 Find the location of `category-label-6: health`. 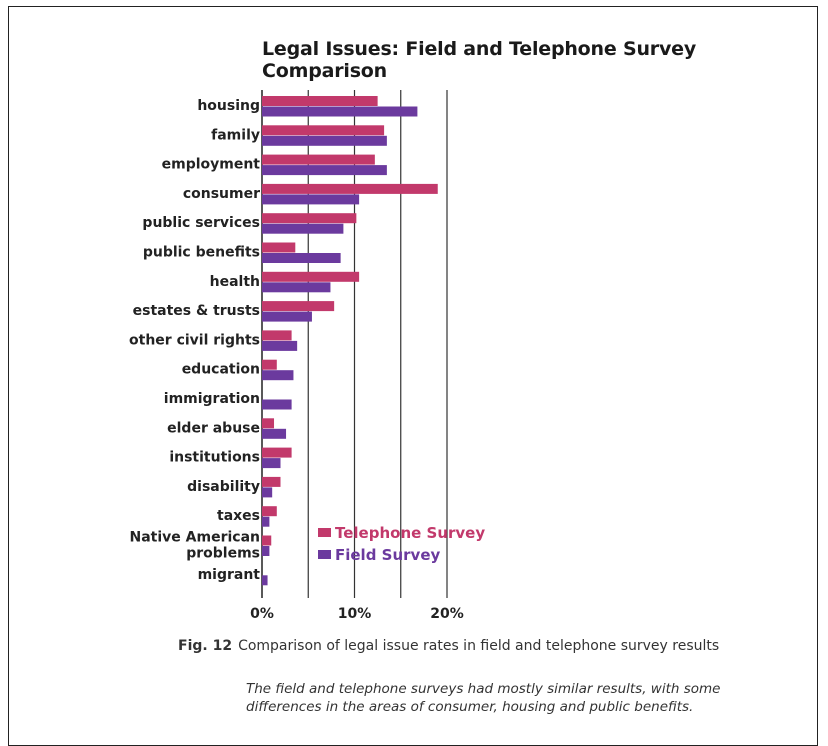

category-label-6: health is located at coordinates (235, 282).